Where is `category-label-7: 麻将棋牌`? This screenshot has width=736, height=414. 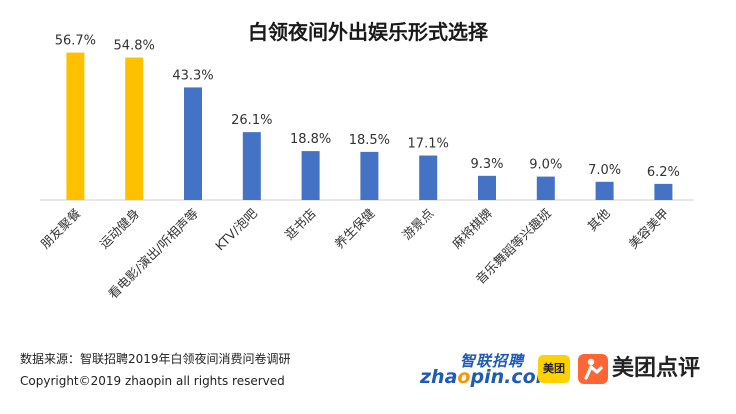
category-label-7: 麻将棋牌 is located at coordinates (472, 229).